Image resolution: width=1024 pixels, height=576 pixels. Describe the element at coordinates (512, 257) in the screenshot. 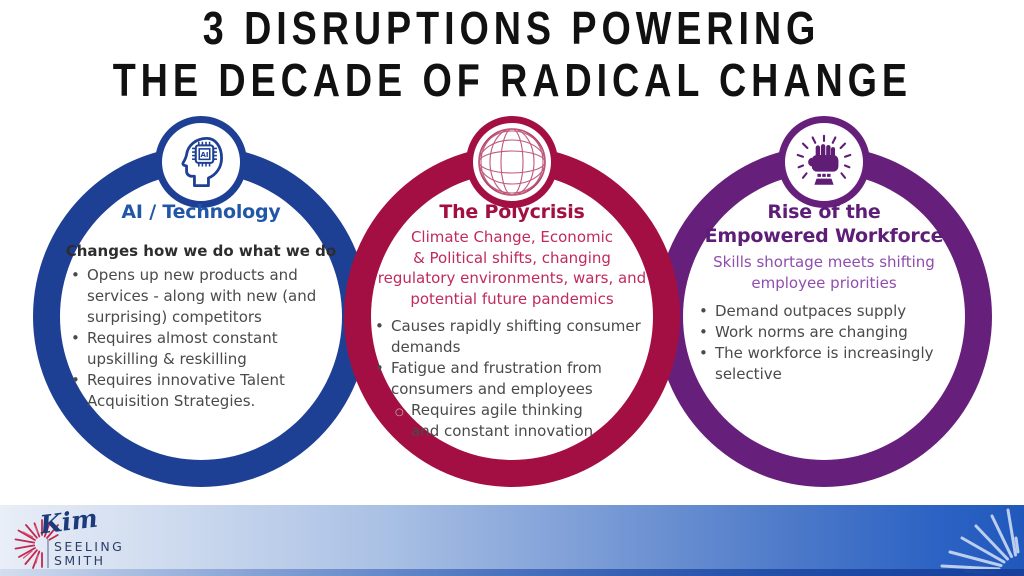

I see `subtitle-line: & Political shifts, changing` at that location.